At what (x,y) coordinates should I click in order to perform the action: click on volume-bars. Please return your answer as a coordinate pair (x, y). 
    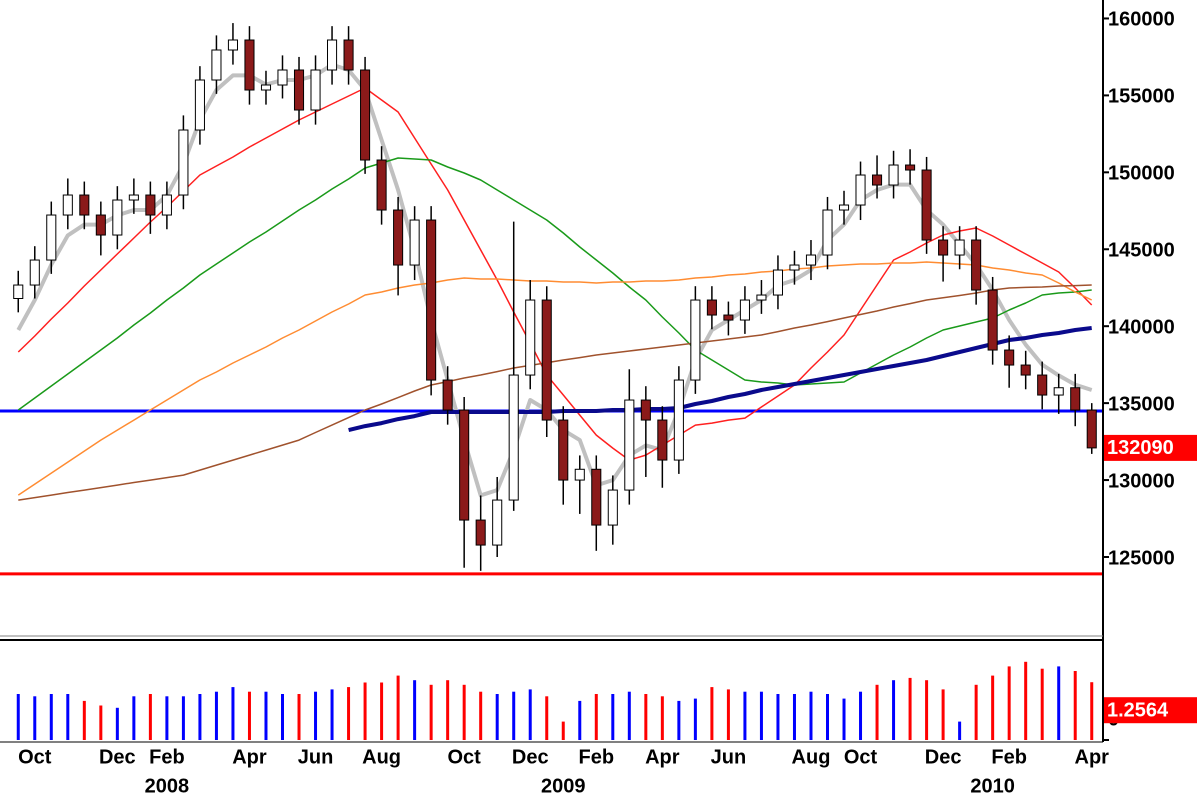
    Looking at the image, I should click on (555, 700).